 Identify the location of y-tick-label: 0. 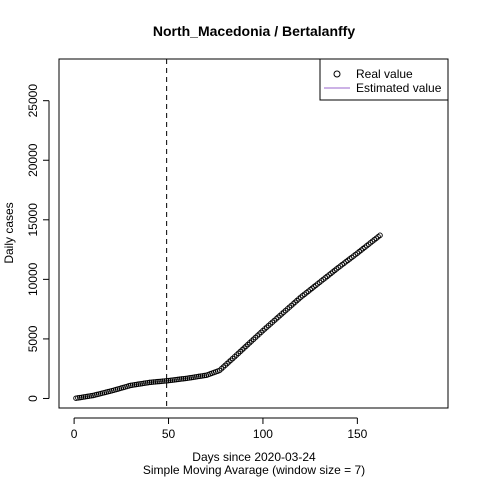
(33, 398).